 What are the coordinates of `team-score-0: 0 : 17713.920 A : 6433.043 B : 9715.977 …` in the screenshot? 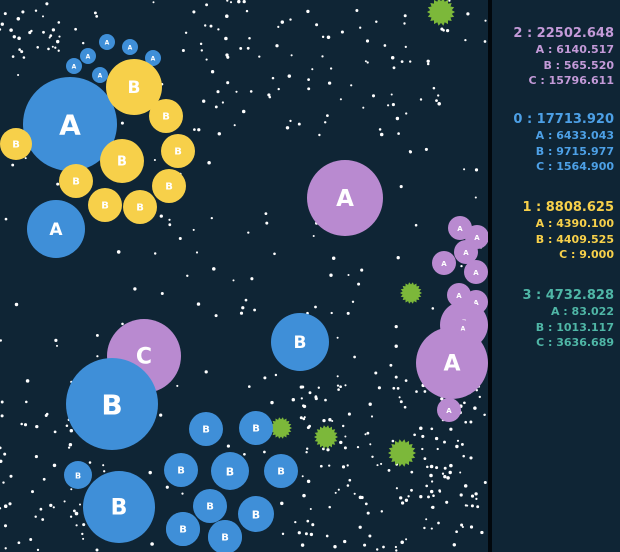 It's located at (563, 143).